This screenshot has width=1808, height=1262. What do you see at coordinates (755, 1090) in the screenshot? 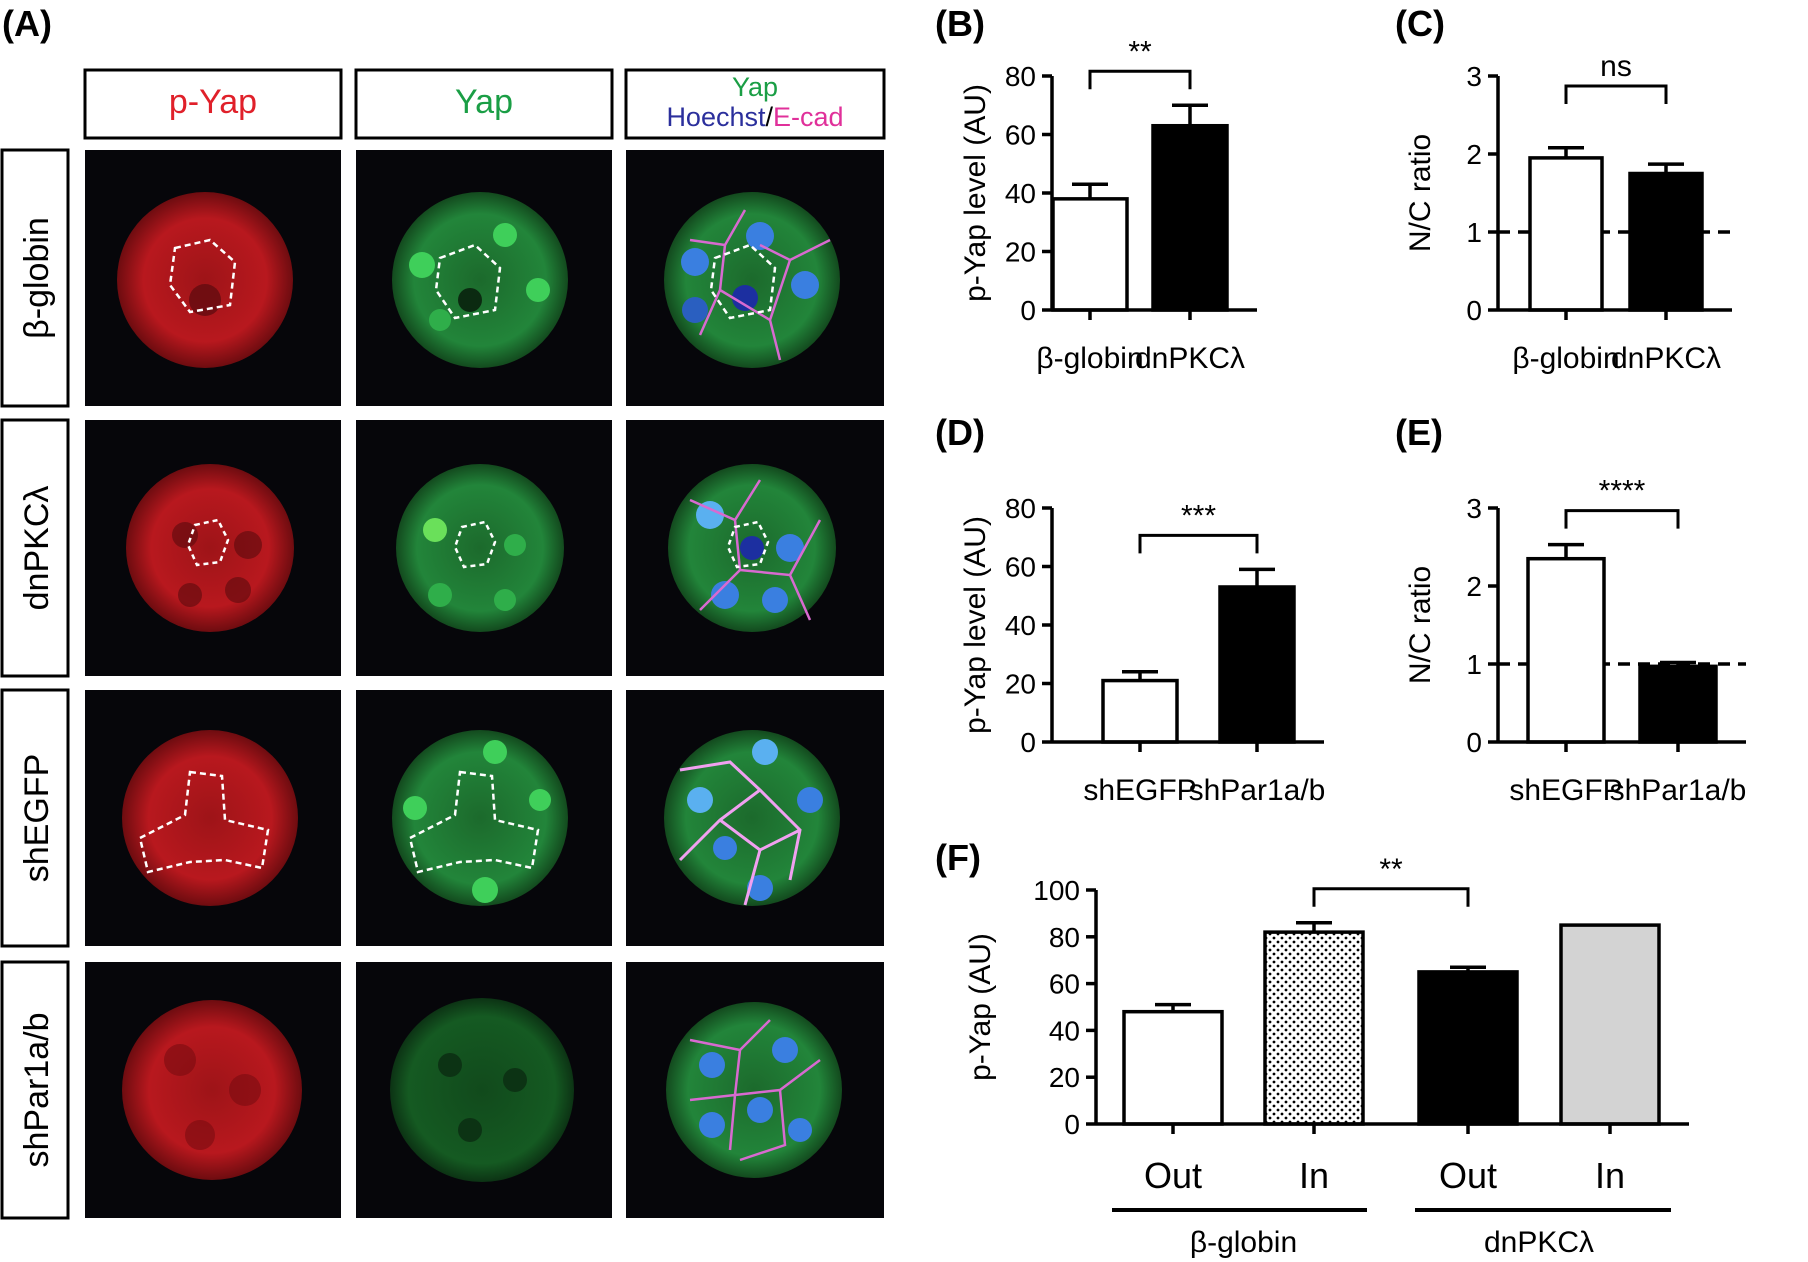
I see `micrograph-shpar1ab-merge` at bounding box center [755, 1090].